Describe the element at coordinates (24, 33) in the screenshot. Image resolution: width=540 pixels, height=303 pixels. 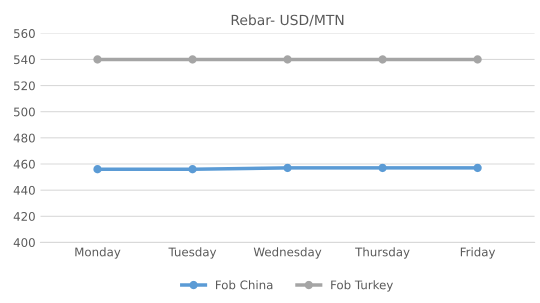
I see `y-tick-label: 560` at that location.